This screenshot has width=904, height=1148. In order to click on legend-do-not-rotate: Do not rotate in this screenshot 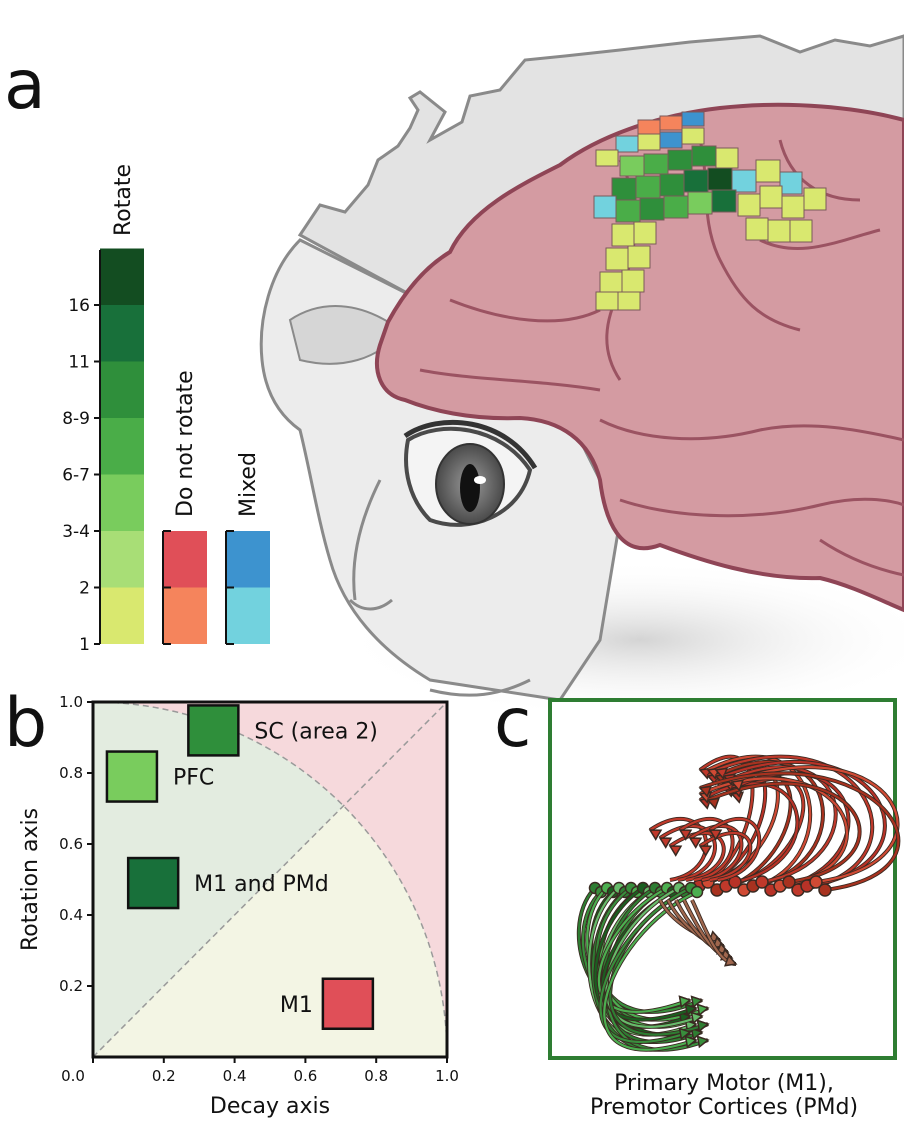, I will do `click(184, 507)`.